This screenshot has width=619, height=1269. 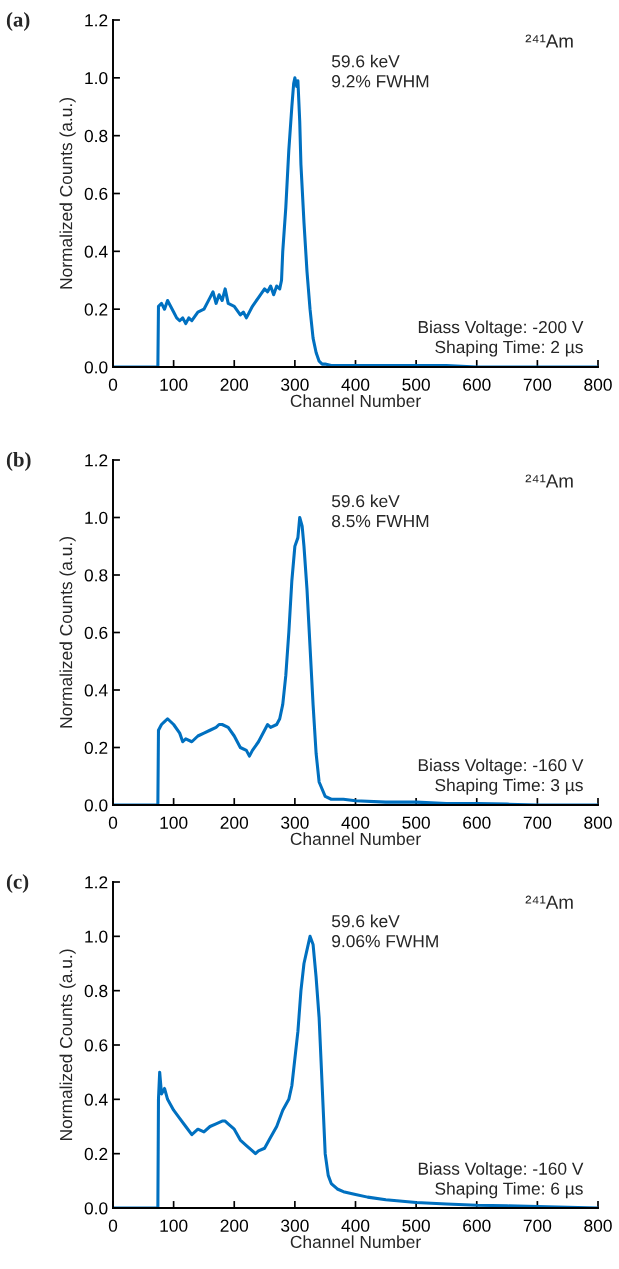 What do you see at coordinates (380, 71) in the screenshot?
I see `annotation: 59.6 keV 9.2% FWHM` at bounding box center [380, 71].